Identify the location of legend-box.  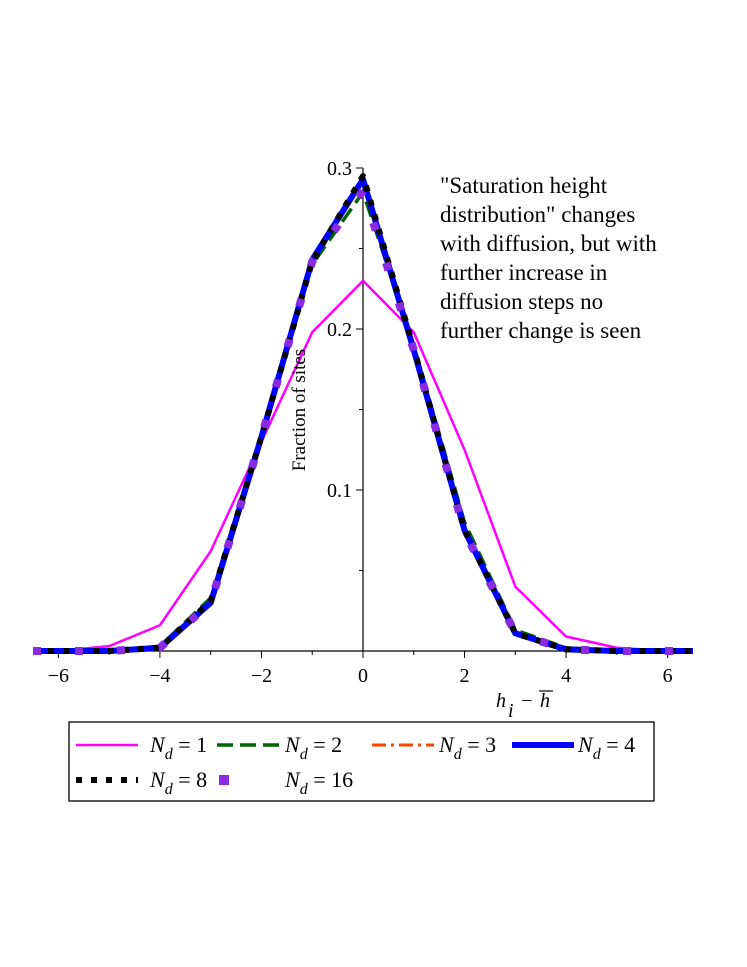
(361, 761).